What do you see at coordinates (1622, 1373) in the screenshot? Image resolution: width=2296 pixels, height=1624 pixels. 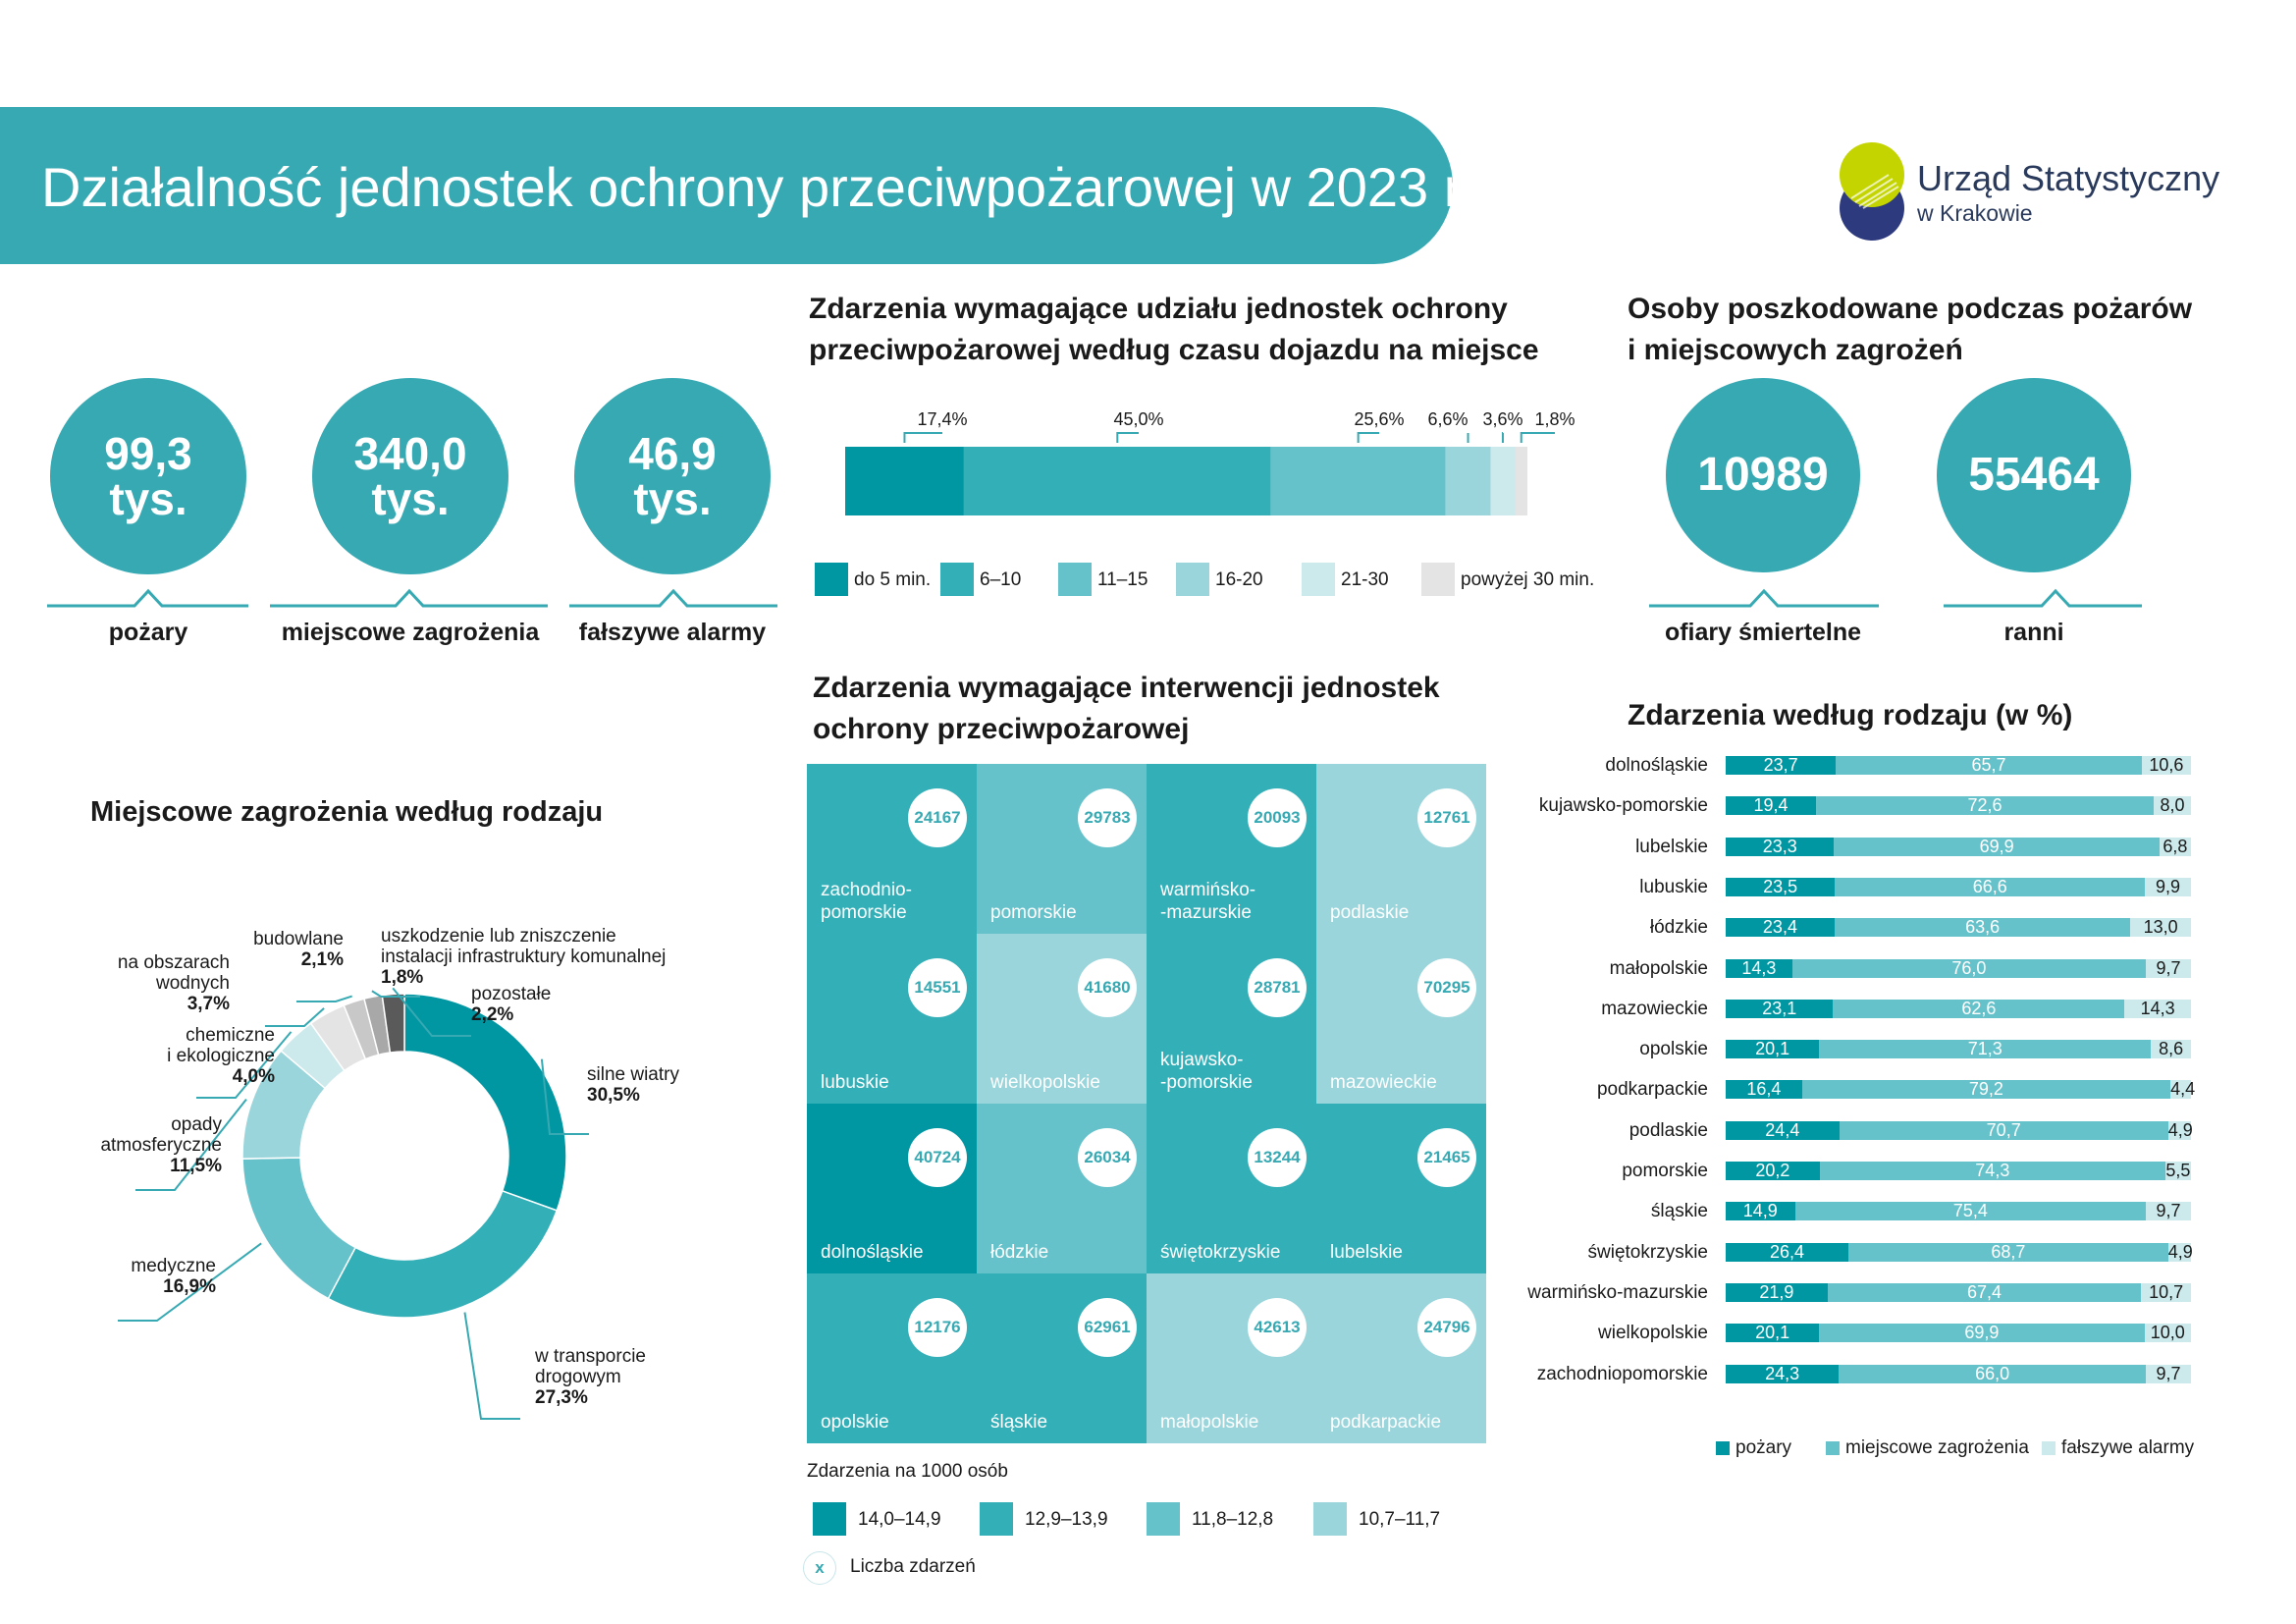 I see `row-label: zachodniopomorskie` at bounding box center [1622, 1373].